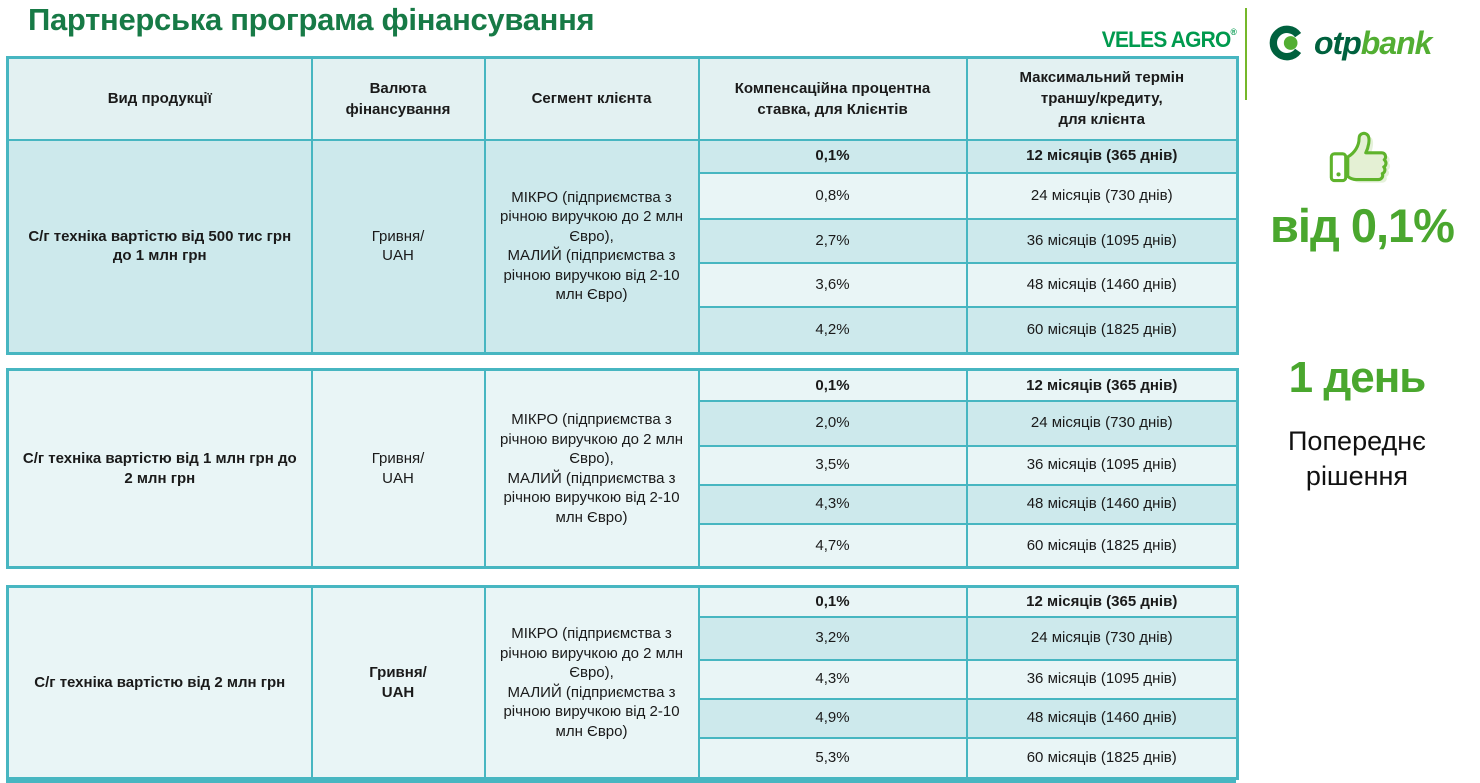  What do you see at coordinates (1246, 54) in the screenshot?
I see `logo-divider` at bounding box center [1246, 54].